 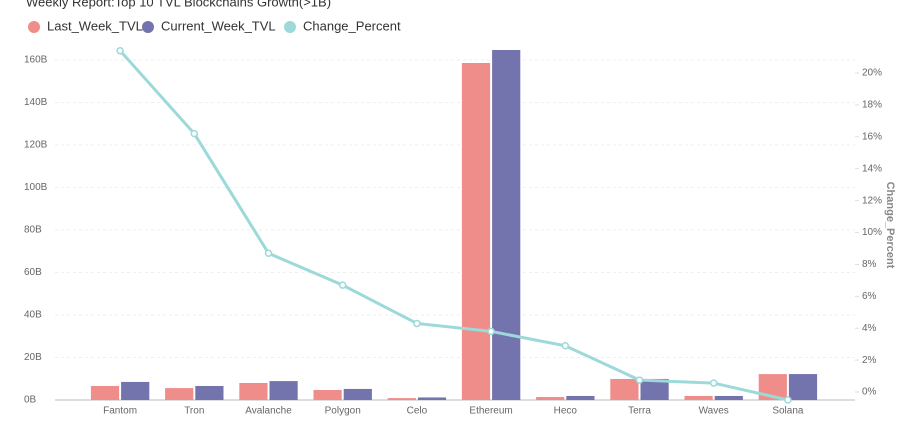 What do you see at coordinates (490, 411) in the screenshot?
I see `x-tick-label: Ethereum` at bounding box center [490, 411].